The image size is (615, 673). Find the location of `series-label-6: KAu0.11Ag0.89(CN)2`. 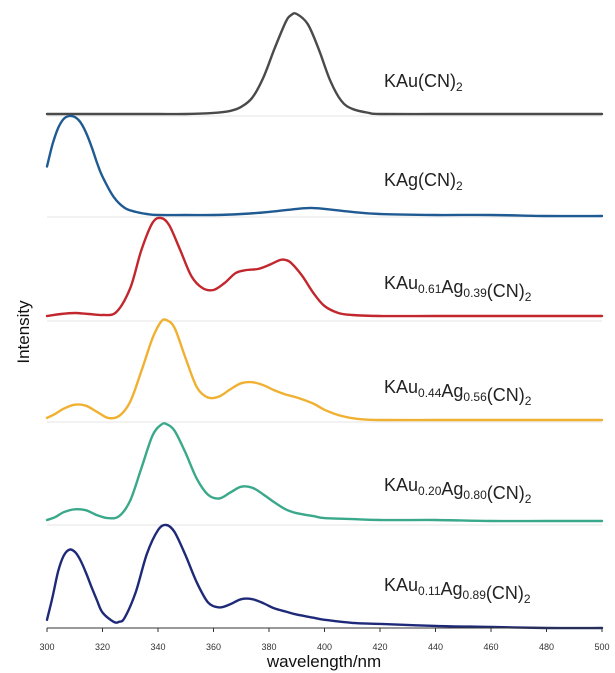

series-label-6: KAu0.11Ag0.89(CN)2 is located at coordinates (457, 590).